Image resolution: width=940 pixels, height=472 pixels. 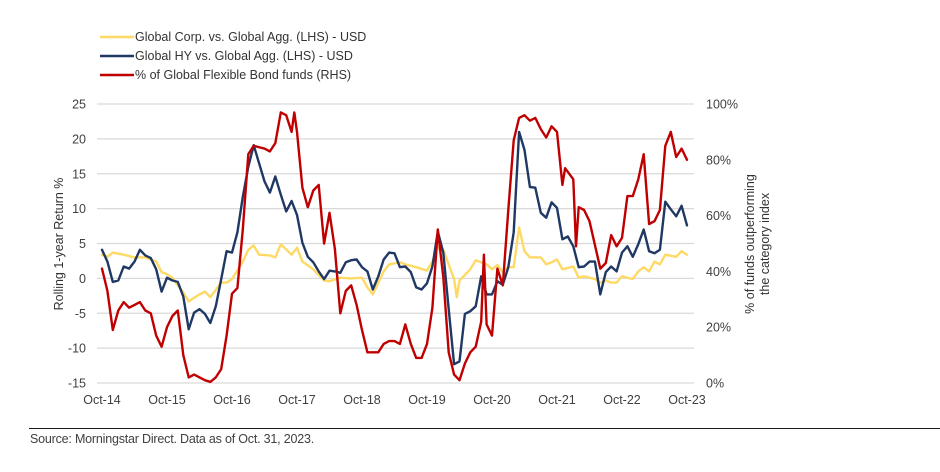 I want to click on left-axis-ticks: 25 20 15 10 5 0 -5 -10 -15, so click(x=77, y=244).